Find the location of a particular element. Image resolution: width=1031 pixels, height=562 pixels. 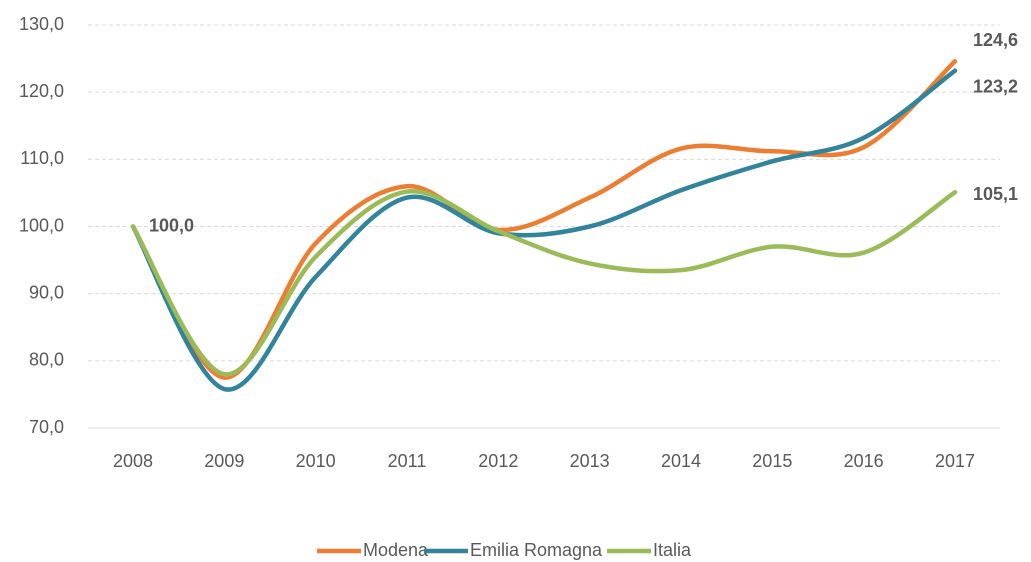

legend-label: Italia is located at coordinates (672, 550).